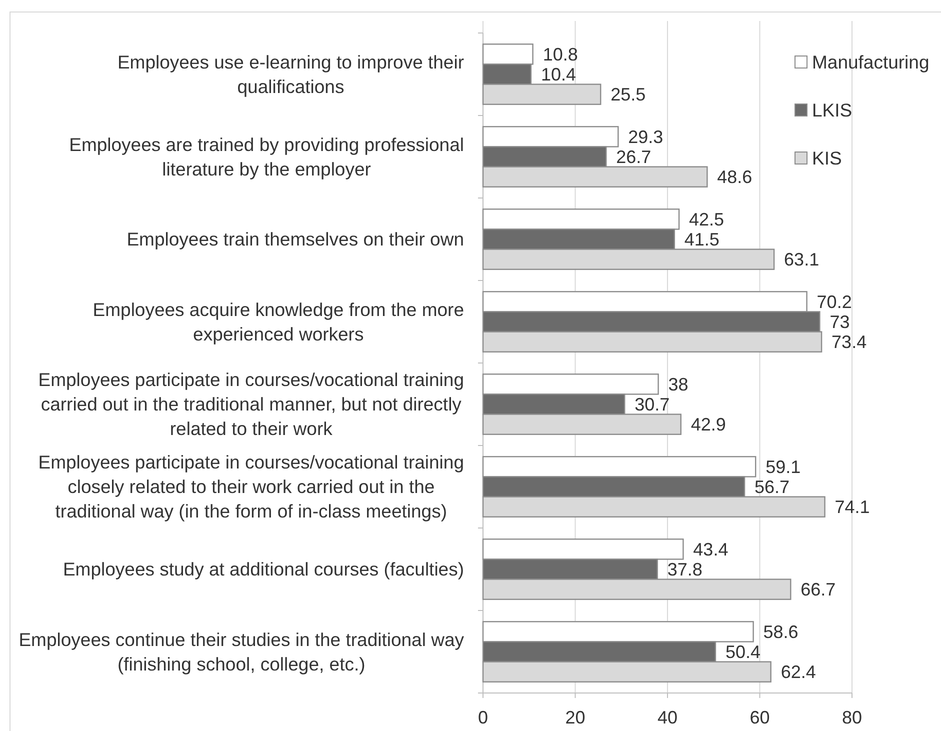  I want to click on data-label: 30.7, so click(652, 404).